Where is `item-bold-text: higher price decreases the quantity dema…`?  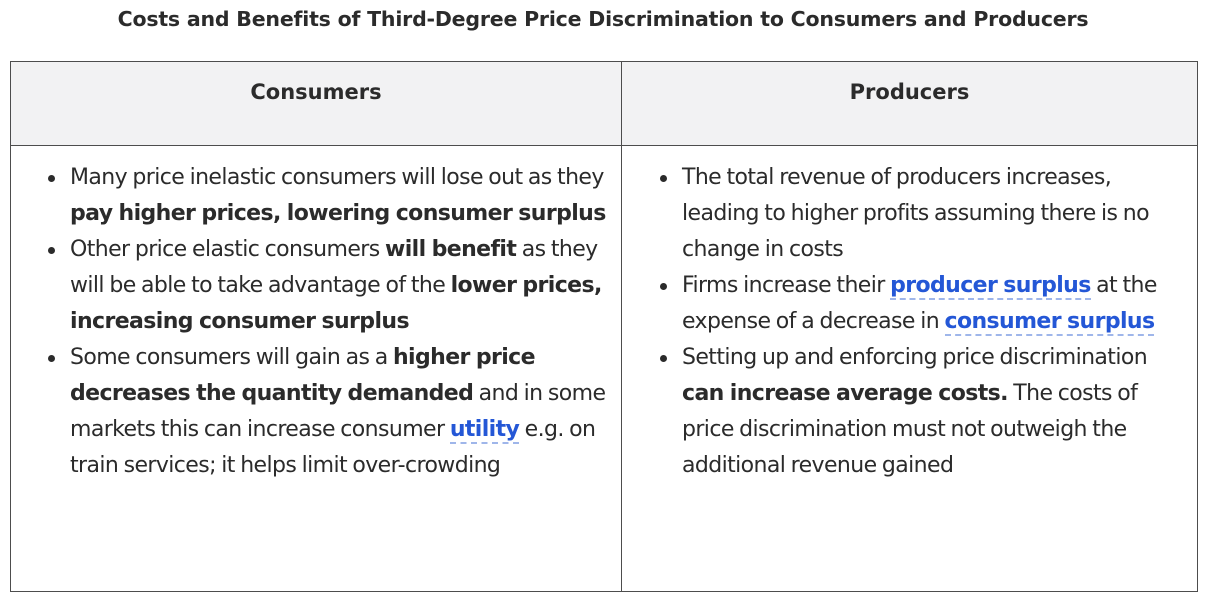
item-bold-text: higher price decreases the quantity dema… is located at coordinates (303, 375).